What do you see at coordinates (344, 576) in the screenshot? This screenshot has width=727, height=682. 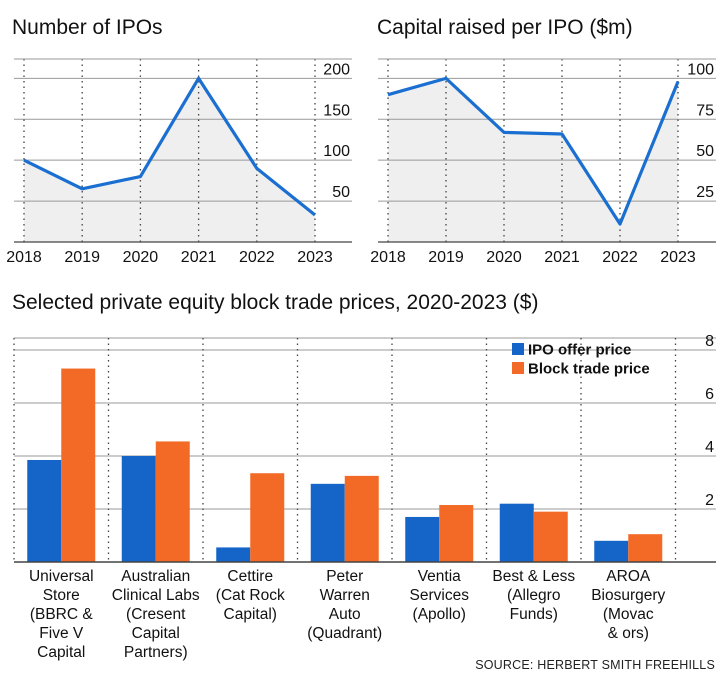 I see `category-label: Peter` at bounding box center [344, 576].